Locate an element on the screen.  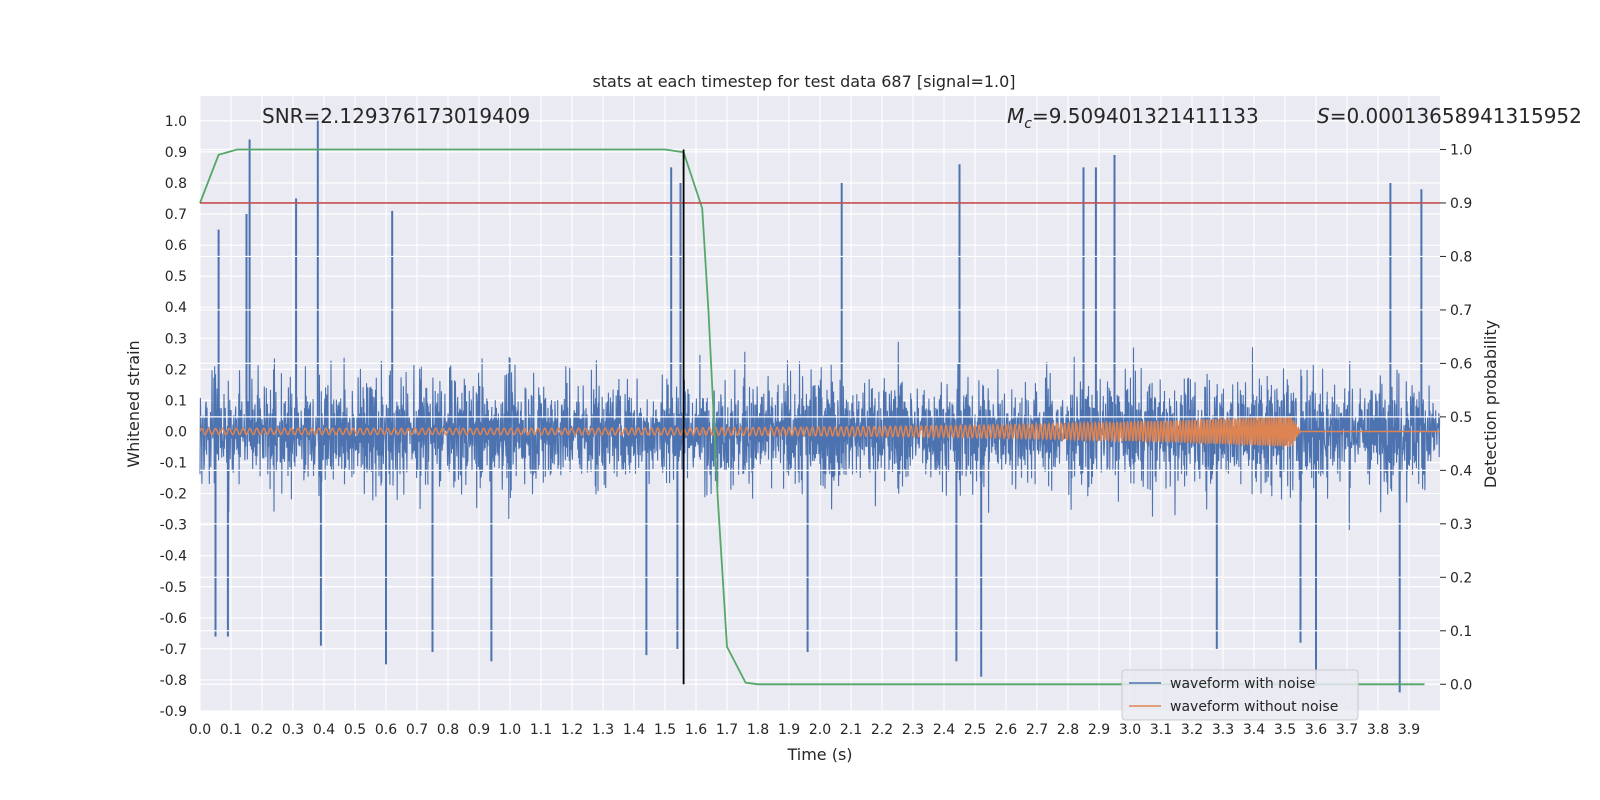
y2-tick-label: 0.4 is located at coordinates (1461, 471).